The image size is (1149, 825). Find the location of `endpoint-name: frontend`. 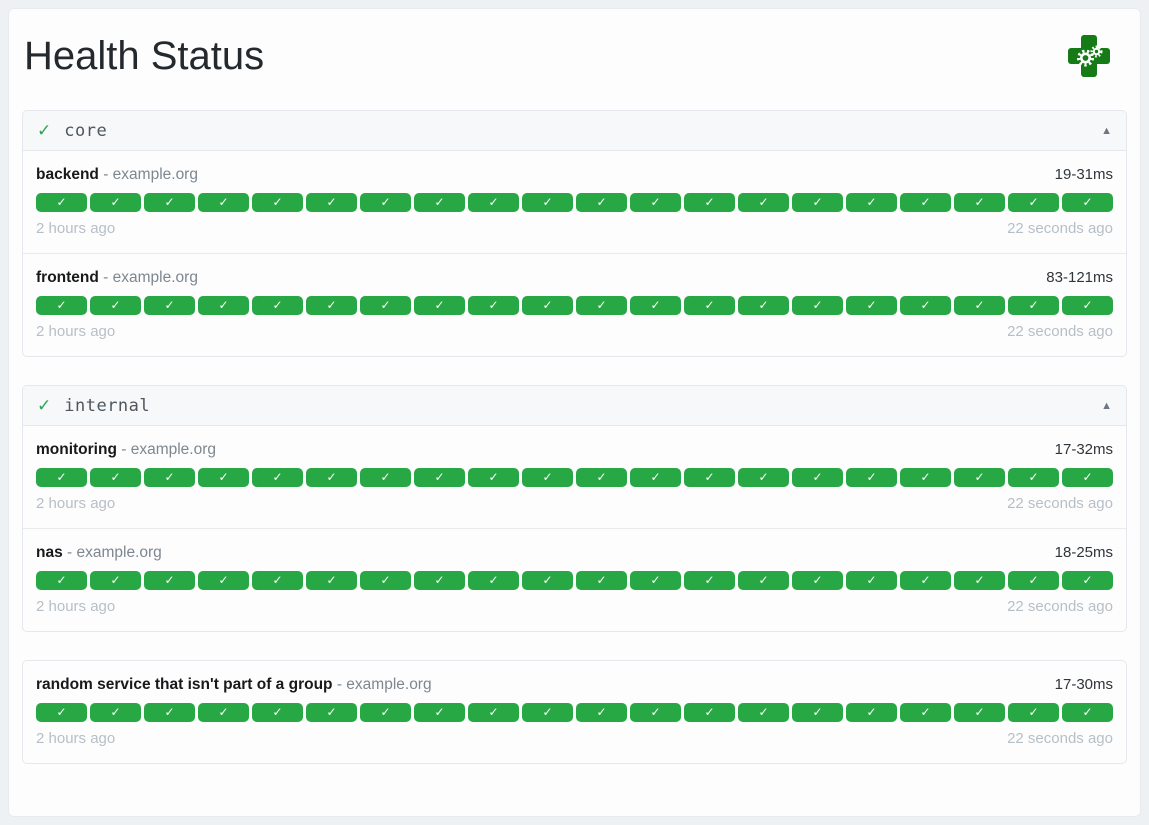

endpoint-name: frontend is located at coordinates (67, 277).